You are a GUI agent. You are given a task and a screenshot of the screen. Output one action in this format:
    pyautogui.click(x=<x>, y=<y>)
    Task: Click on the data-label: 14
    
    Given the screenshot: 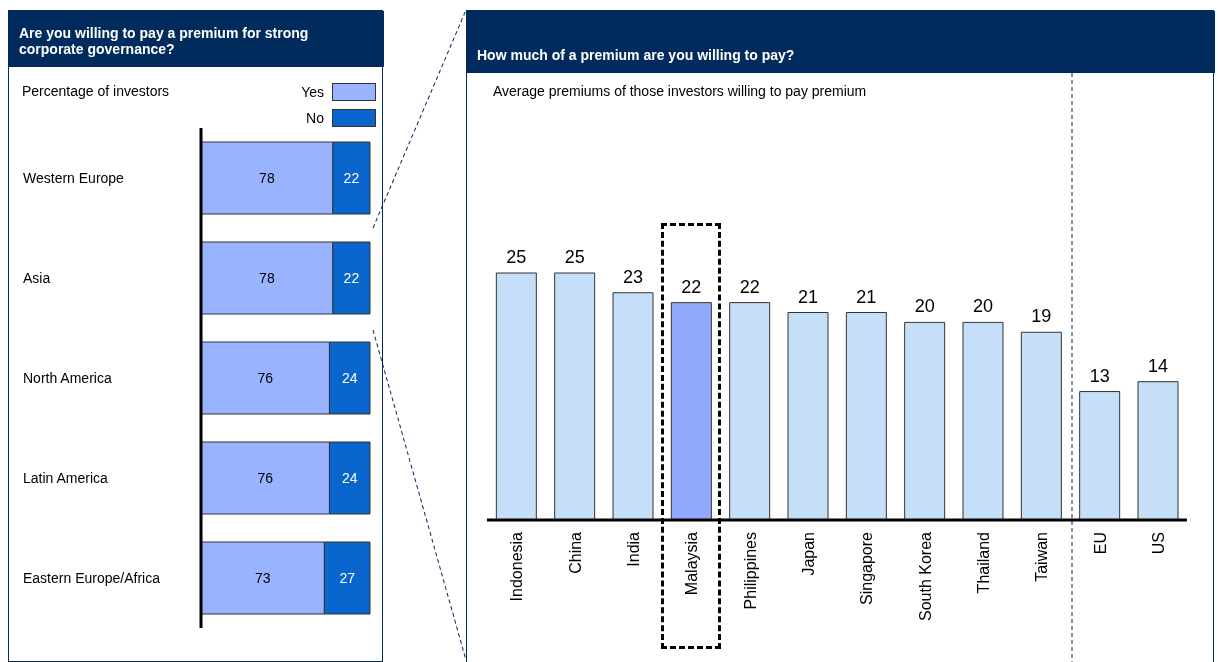 What is the action you would take?
    pyautogui.click(x=1158, y=365)
    